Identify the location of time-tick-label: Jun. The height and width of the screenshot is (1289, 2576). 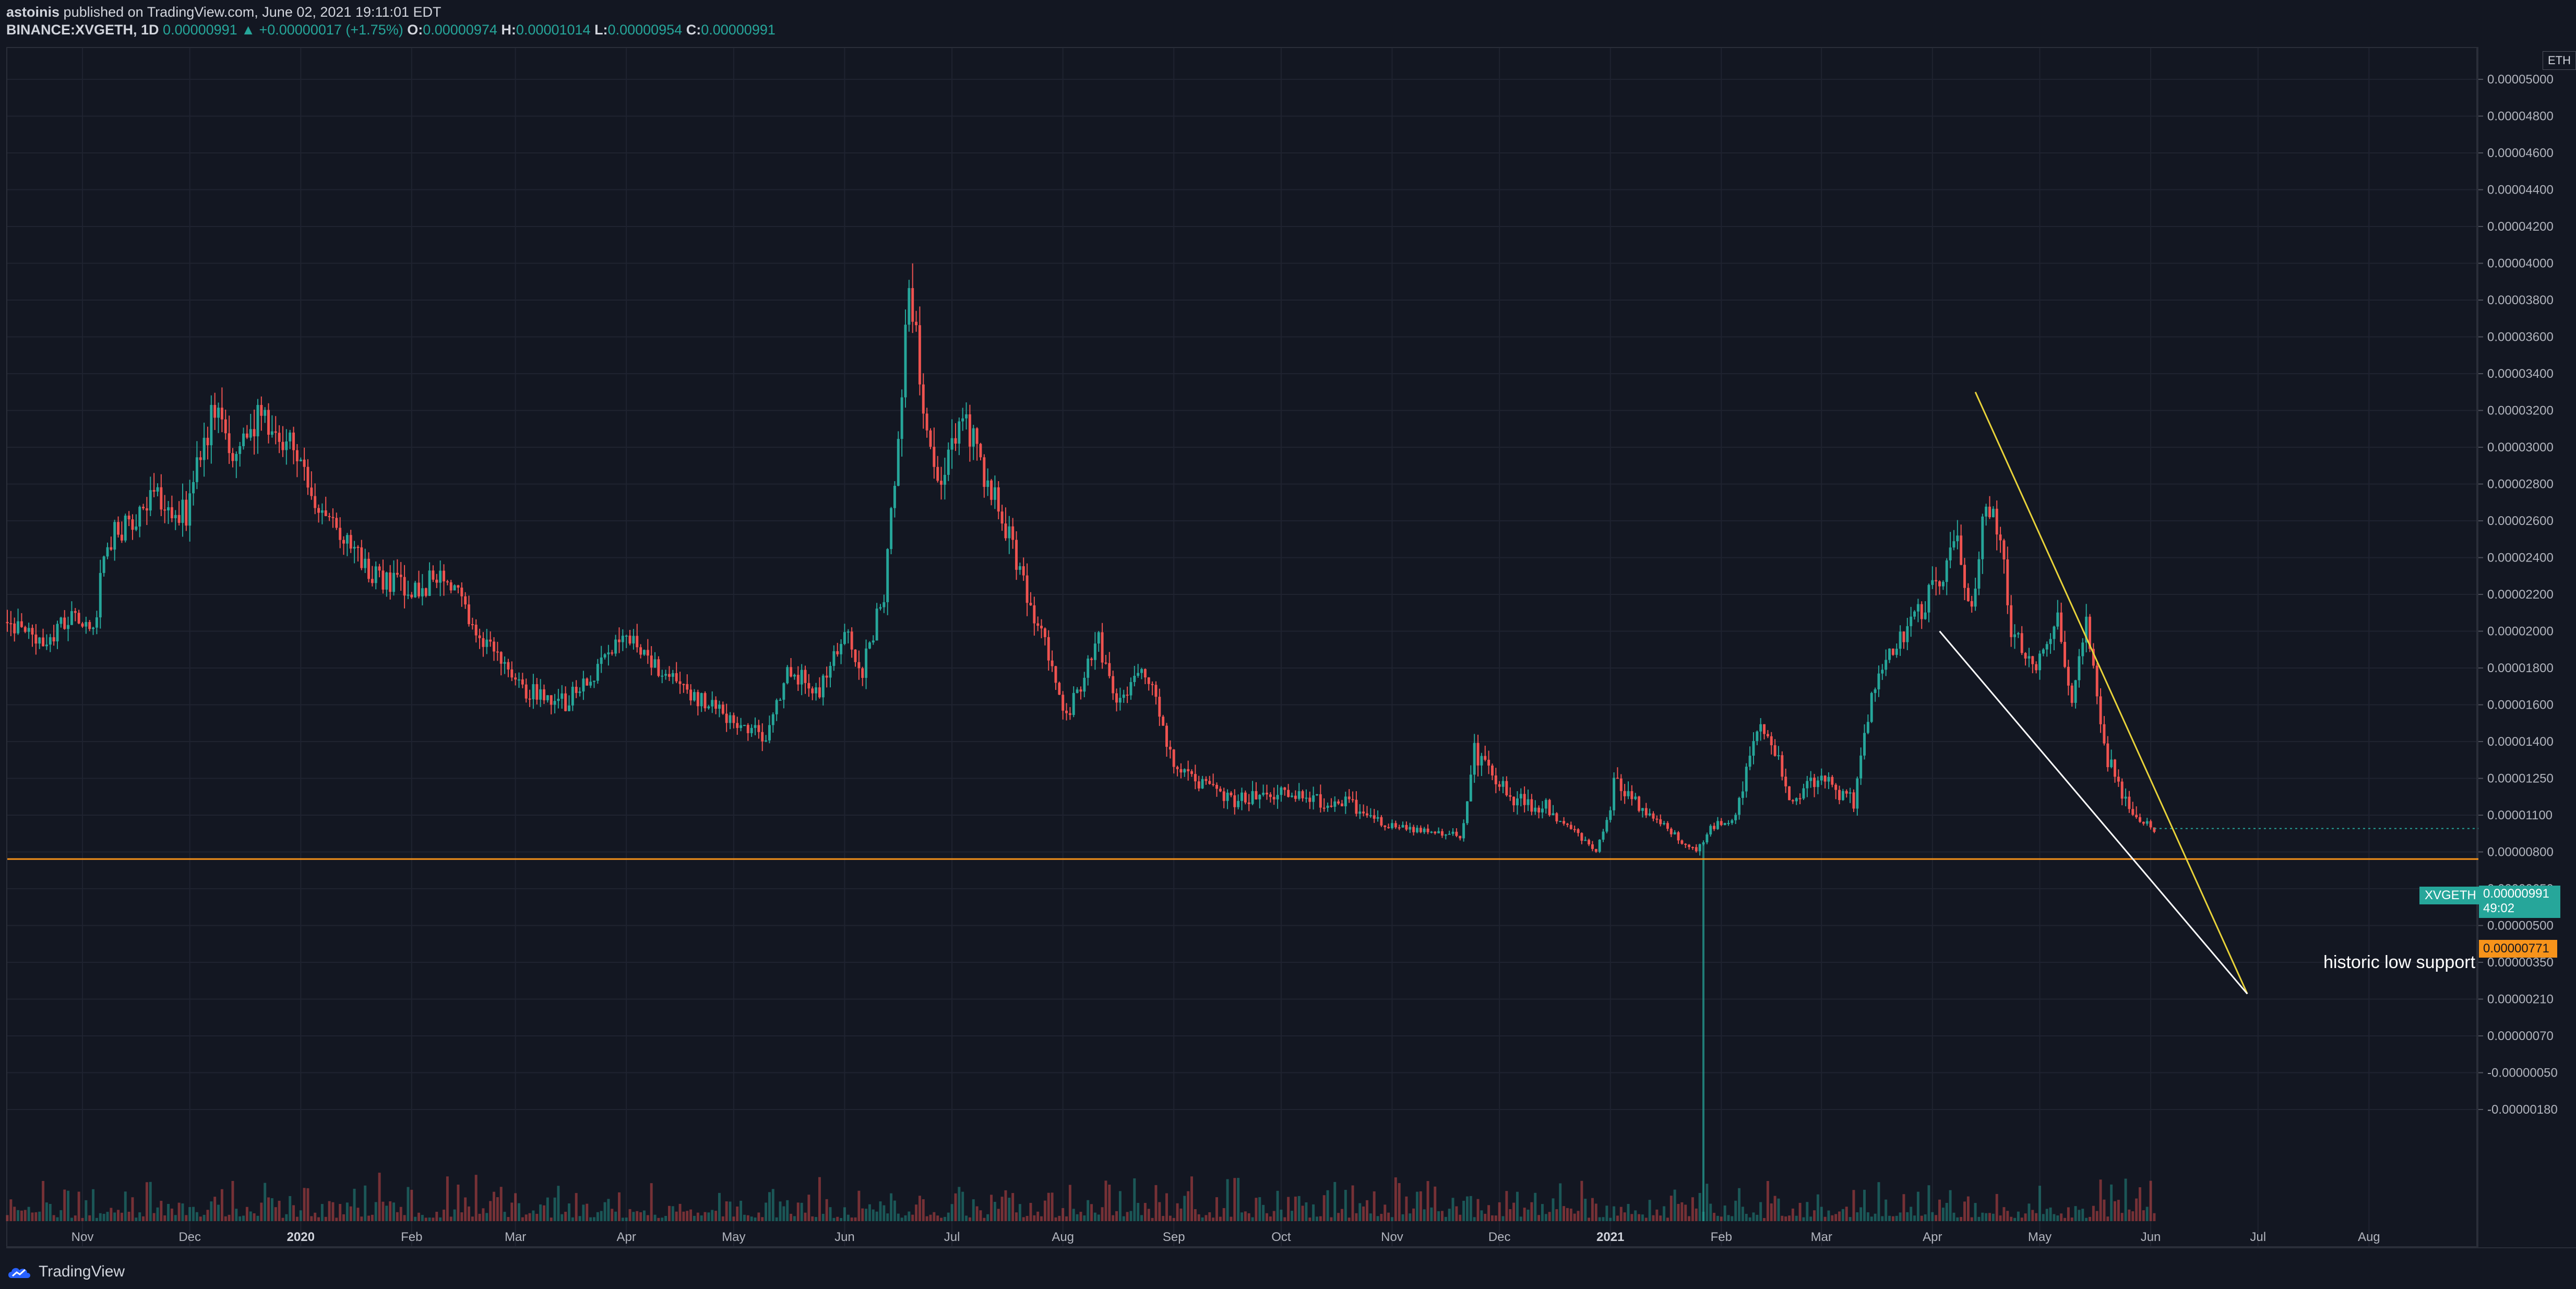
(844, 1237).